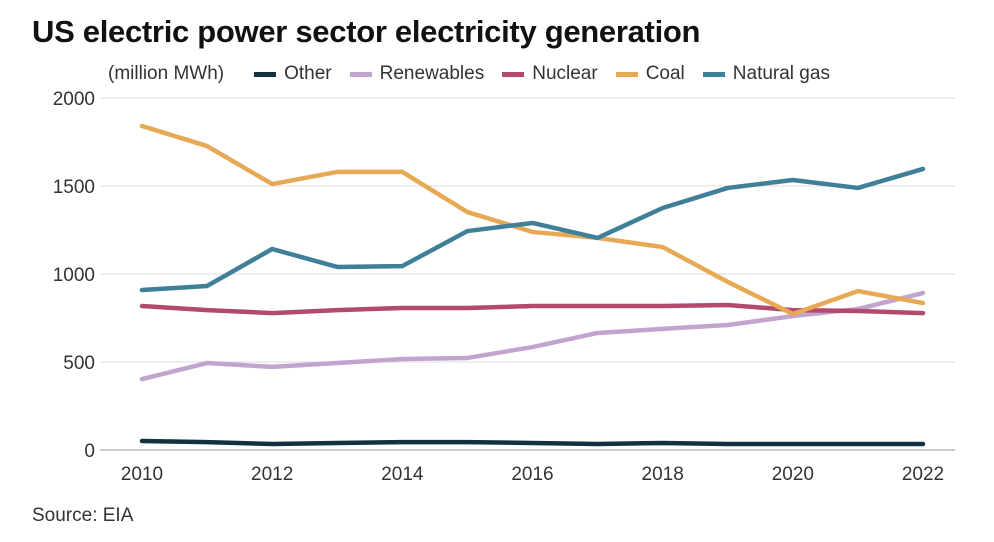  I want to click on y-tick-label: 1500, so click(74, 187).